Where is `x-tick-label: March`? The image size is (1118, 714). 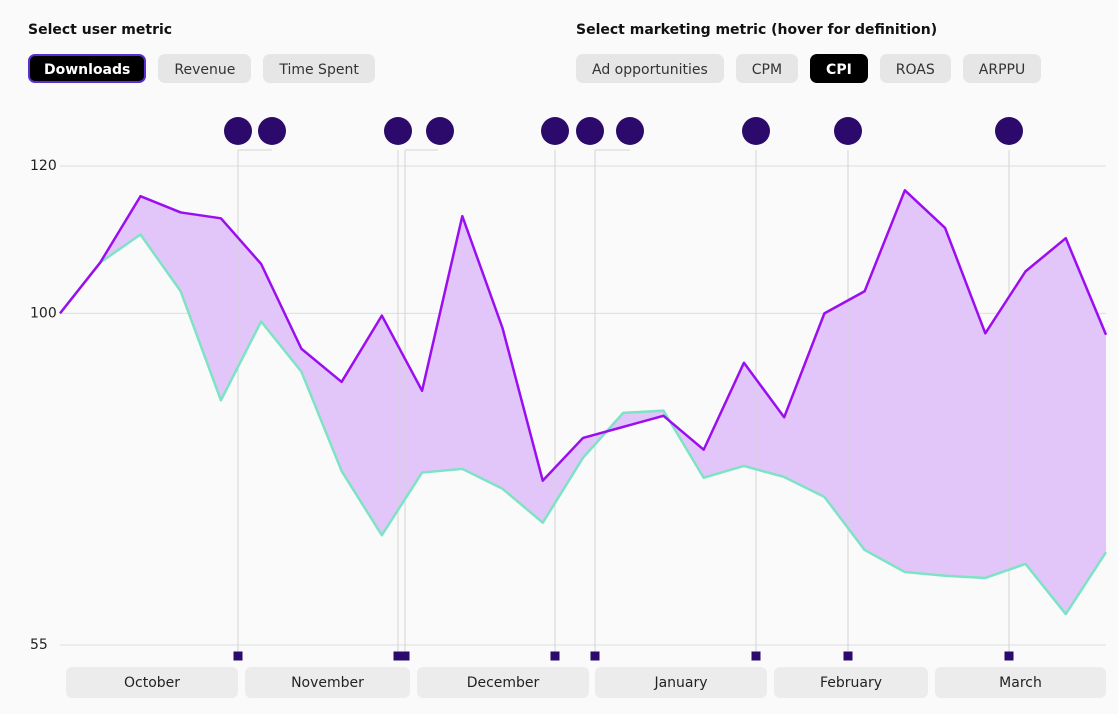
x-tick-label: March is located at coordinates (1020, 683).